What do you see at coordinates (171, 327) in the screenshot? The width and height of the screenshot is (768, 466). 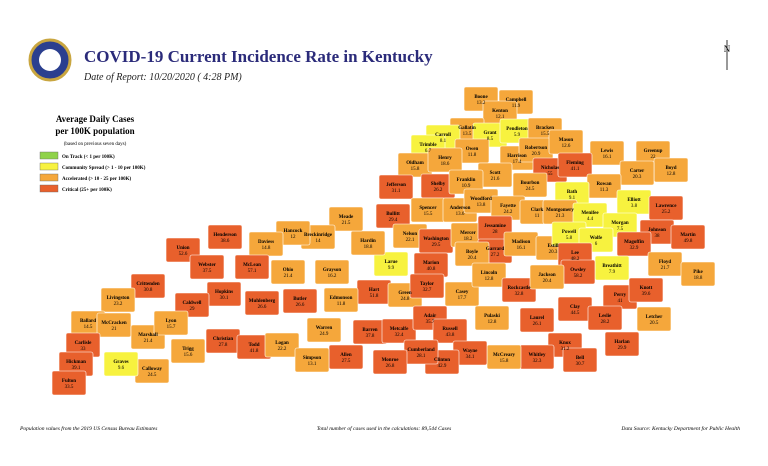 I see `county-value: 15.7` at bounding box center [171, 327].